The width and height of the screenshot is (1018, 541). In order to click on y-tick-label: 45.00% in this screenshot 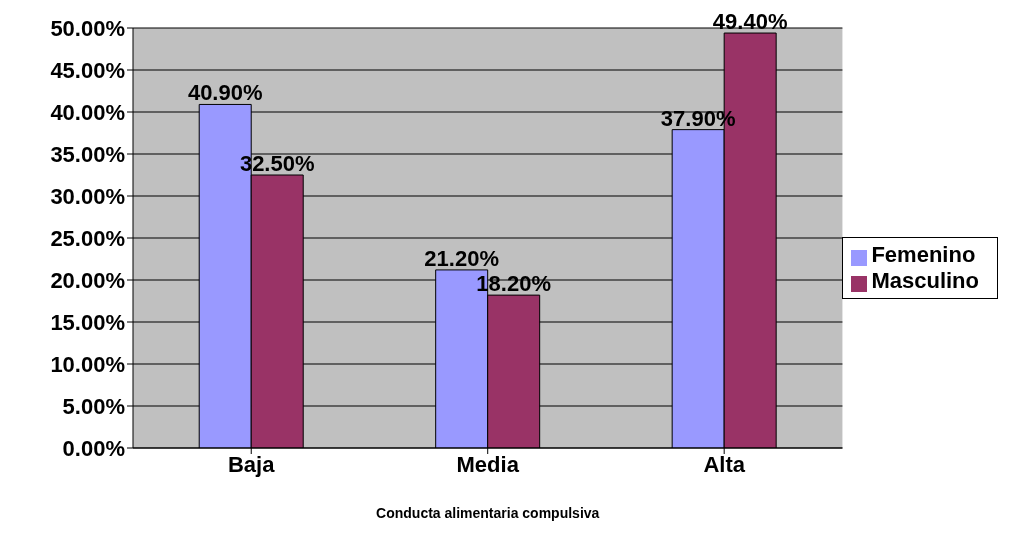, I will do `click(87, 70)`.